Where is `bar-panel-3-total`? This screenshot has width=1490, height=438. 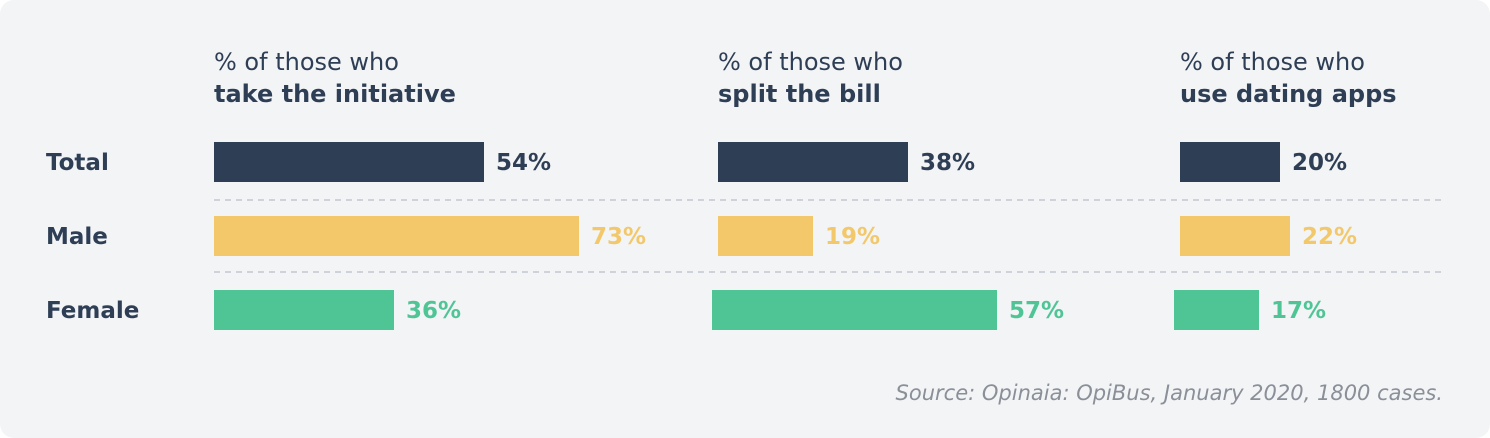
bar-panel-3-total is located at coordinates (1230, 162).